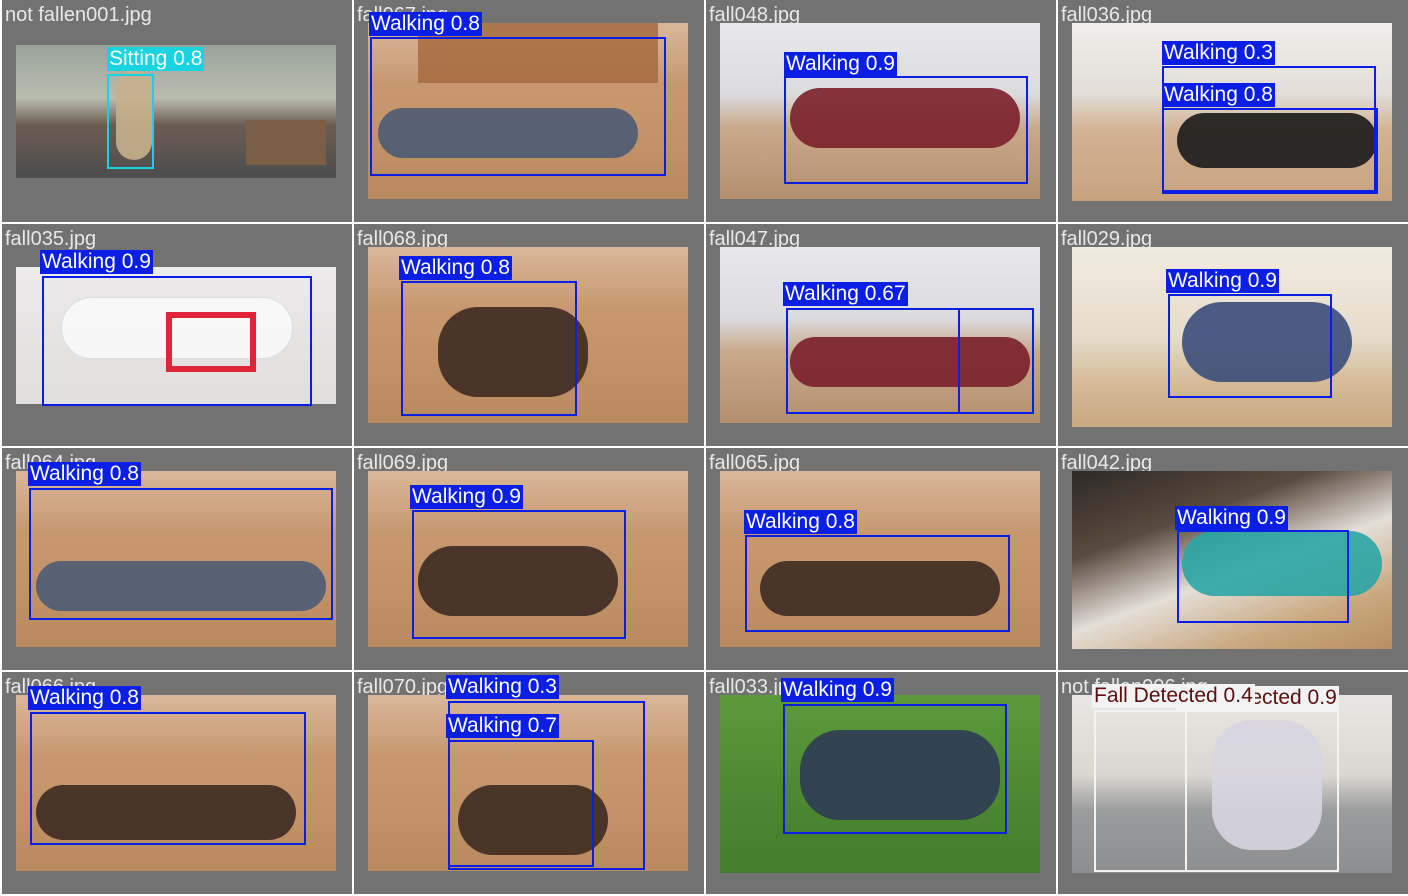 The width and height of the screenshot is (1408, 896). I want to click on detection-label: Sitting 0.8, so click(155, 59).